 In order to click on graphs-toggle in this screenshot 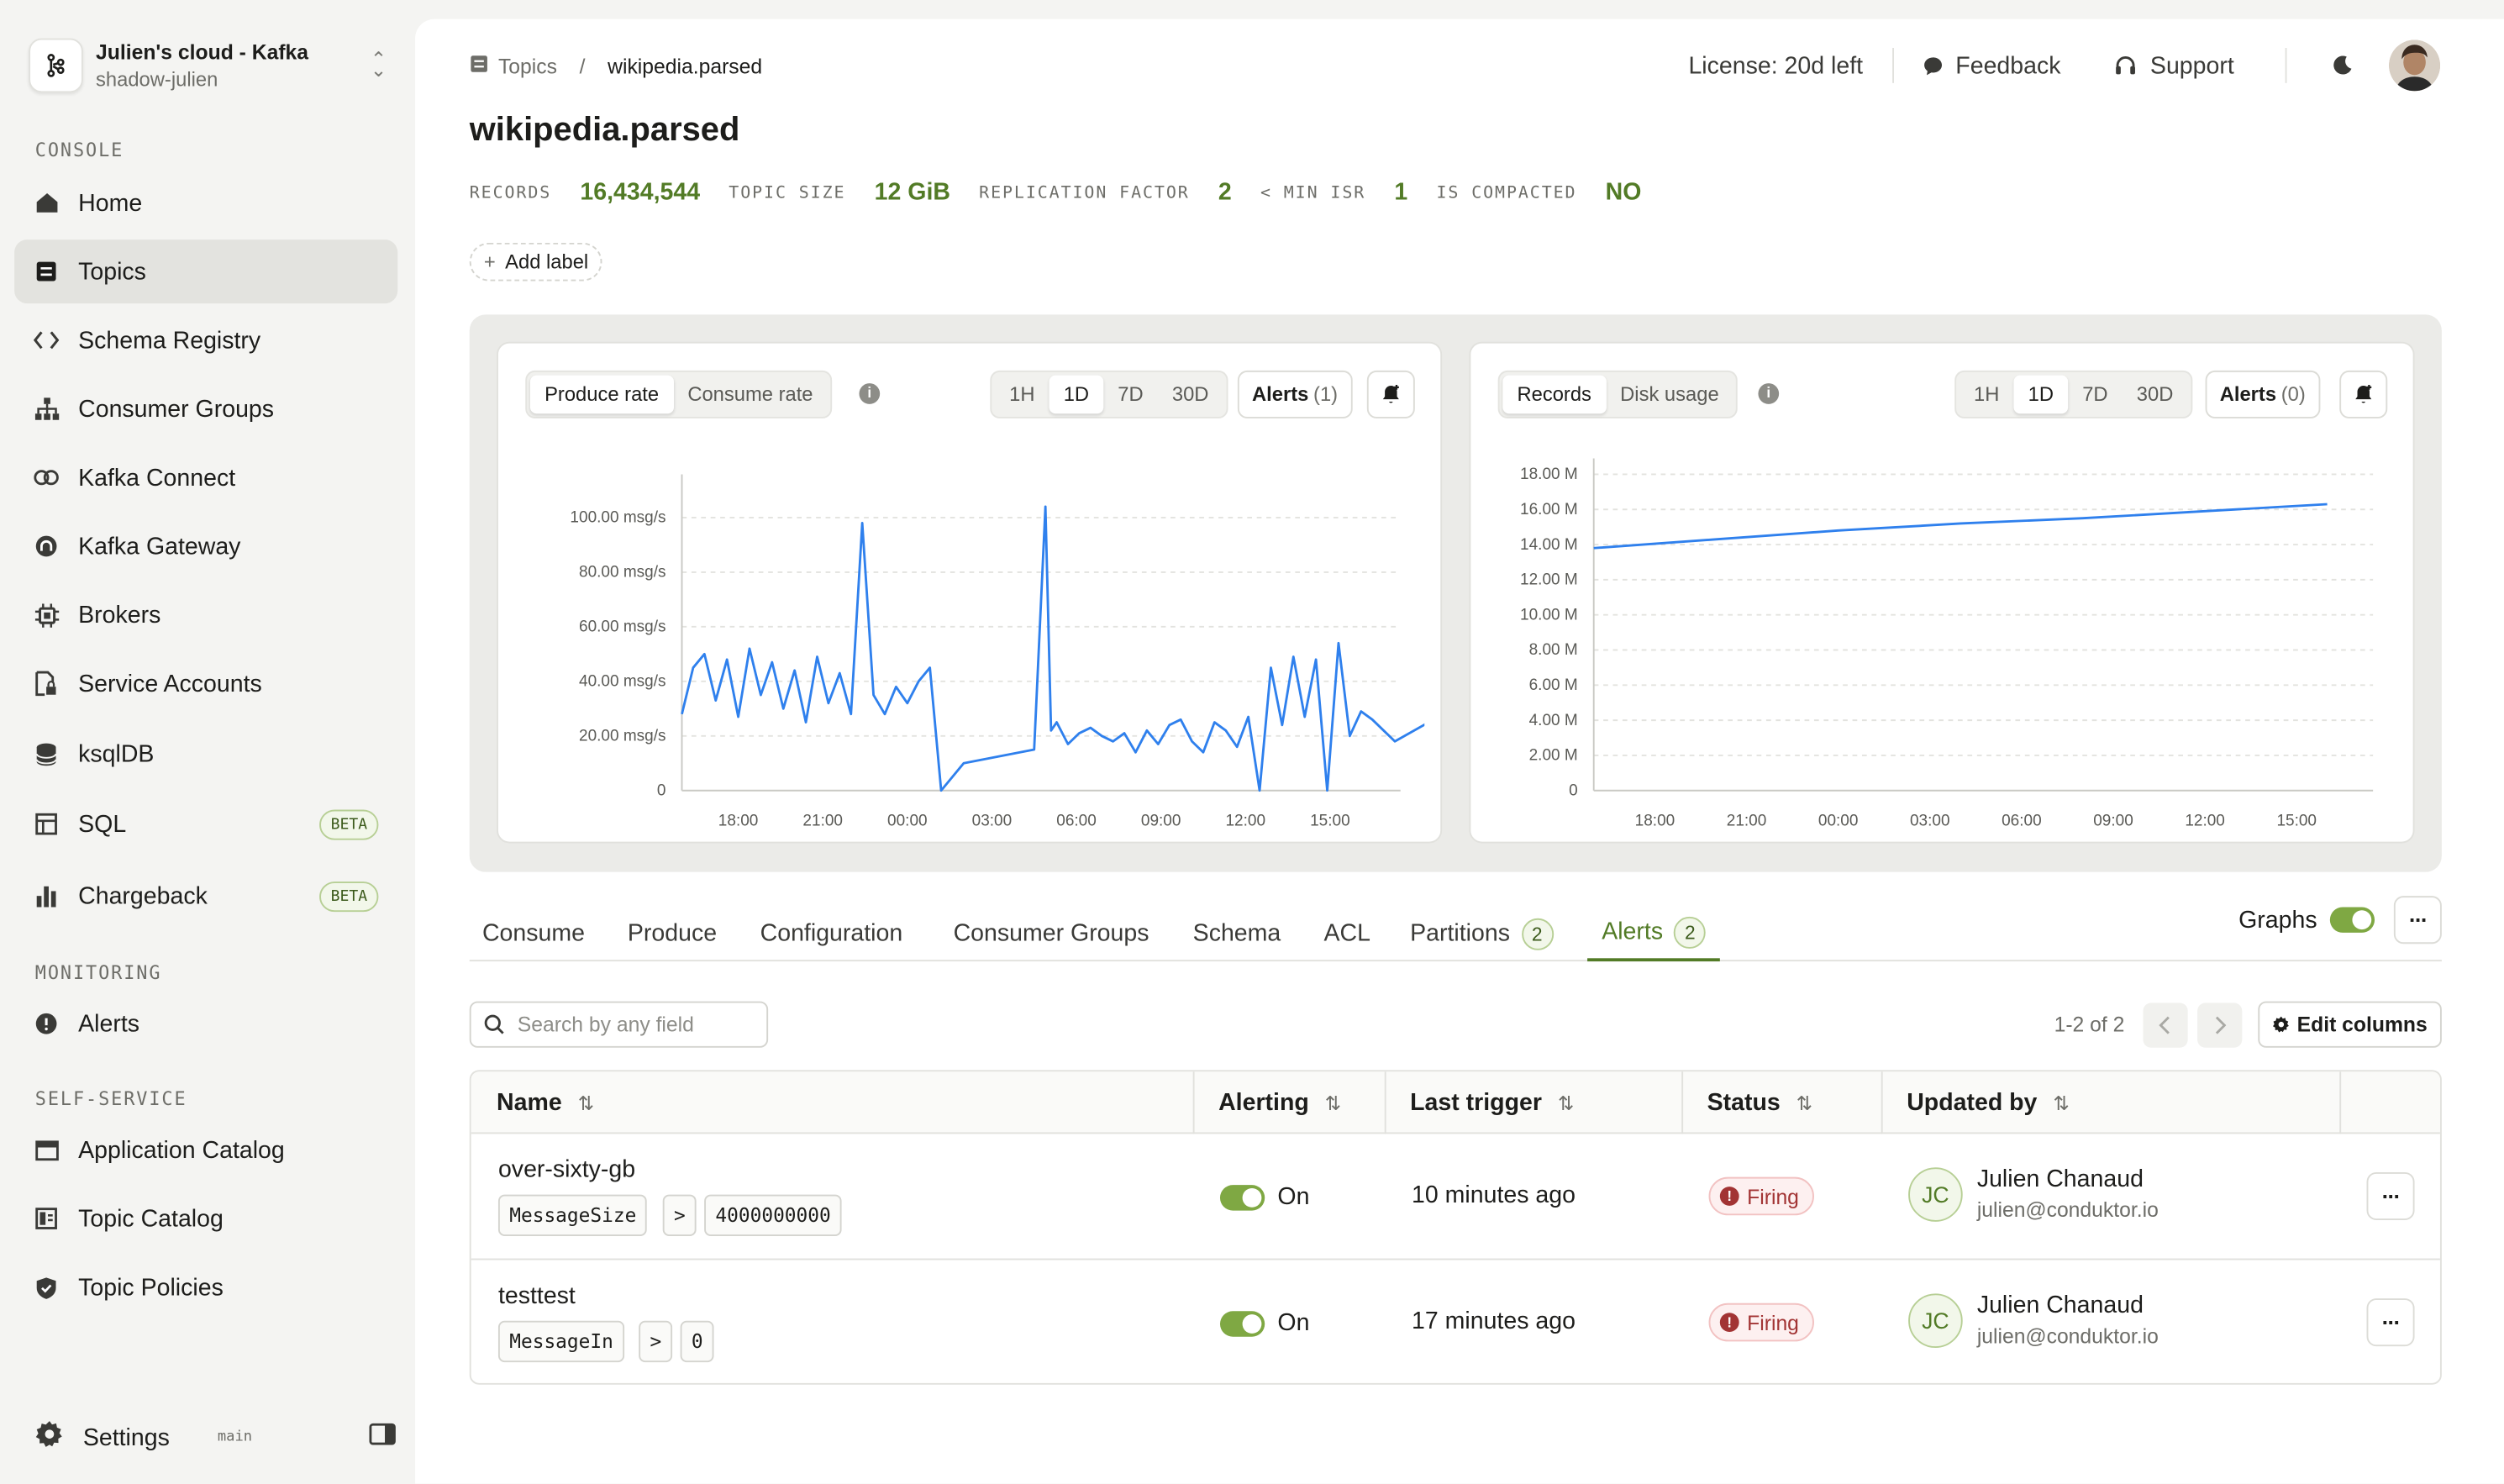, I will do `click(2352, 920)`.